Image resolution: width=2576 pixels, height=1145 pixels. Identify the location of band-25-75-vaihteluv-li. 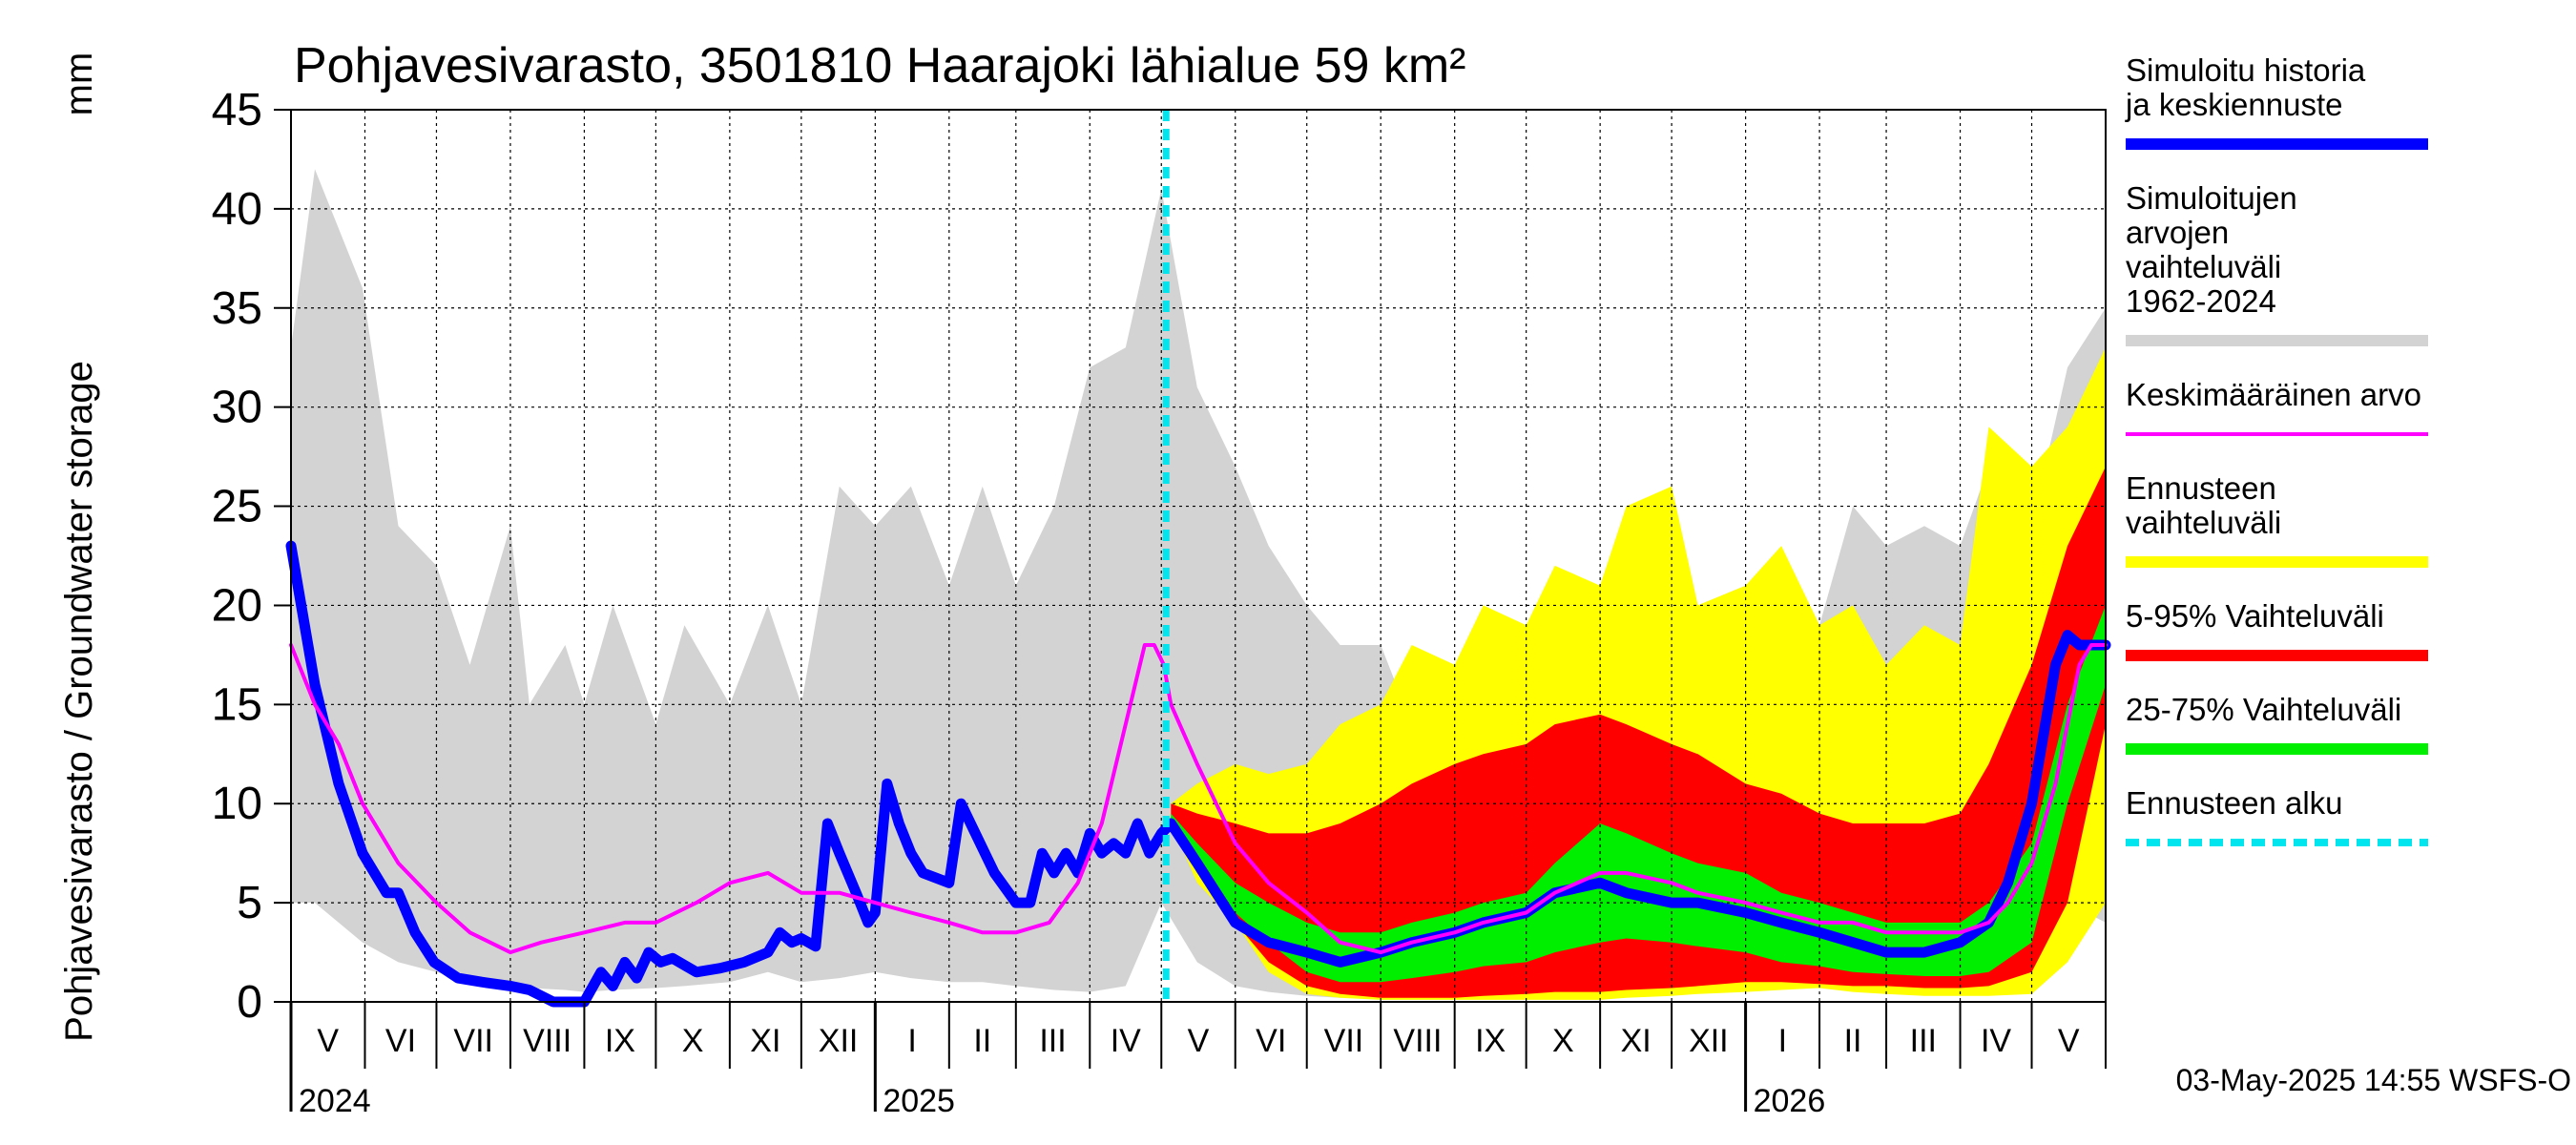
(1638, 794).